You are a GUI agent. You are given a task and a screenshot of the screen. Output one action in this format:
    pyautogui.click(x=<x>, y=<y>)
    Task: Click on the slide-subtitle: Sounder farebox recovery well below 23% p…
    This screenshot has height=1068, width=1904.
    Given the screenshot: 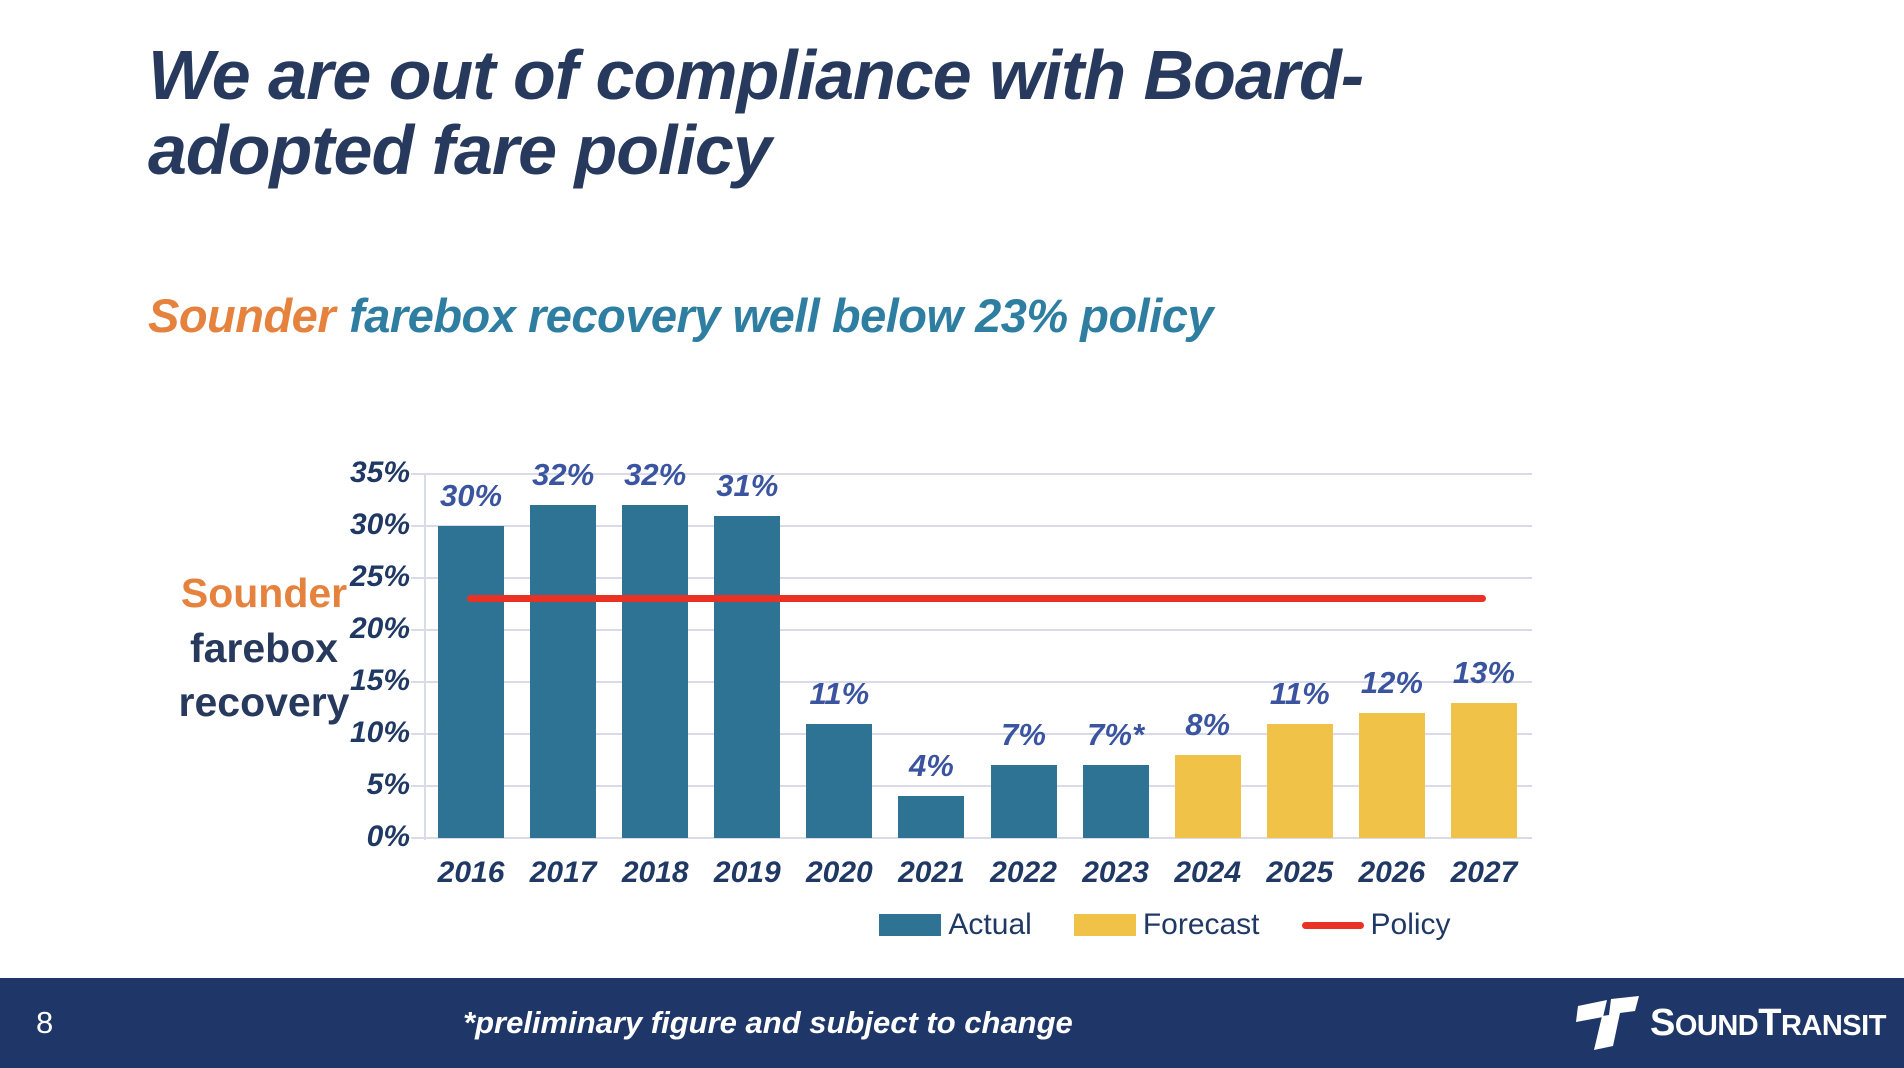 What is the action you would take?
    pyautogui.click(x=681, y=315)
    